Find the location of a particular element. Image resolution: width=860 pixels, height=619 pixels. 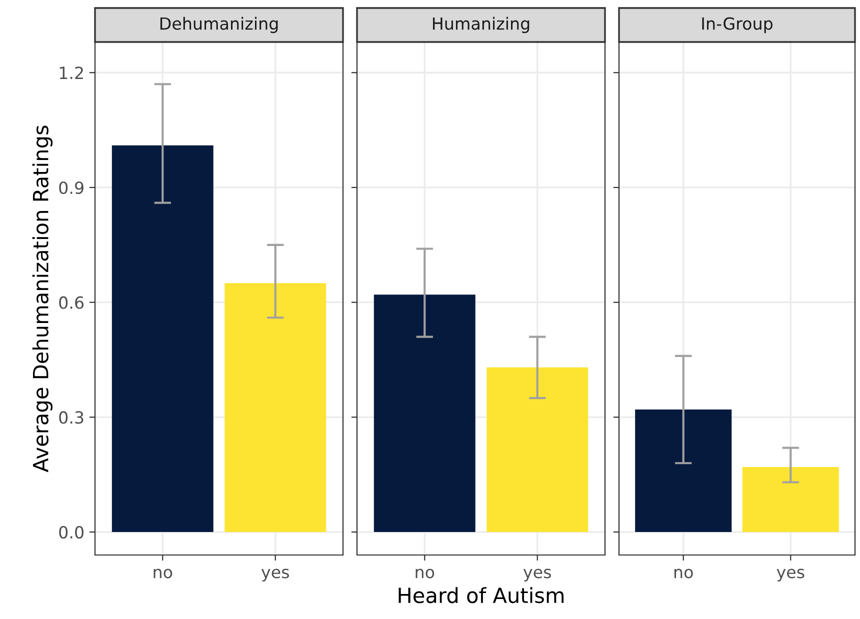

y-tick-label: 0.9 is located at coordinates (71, 187).